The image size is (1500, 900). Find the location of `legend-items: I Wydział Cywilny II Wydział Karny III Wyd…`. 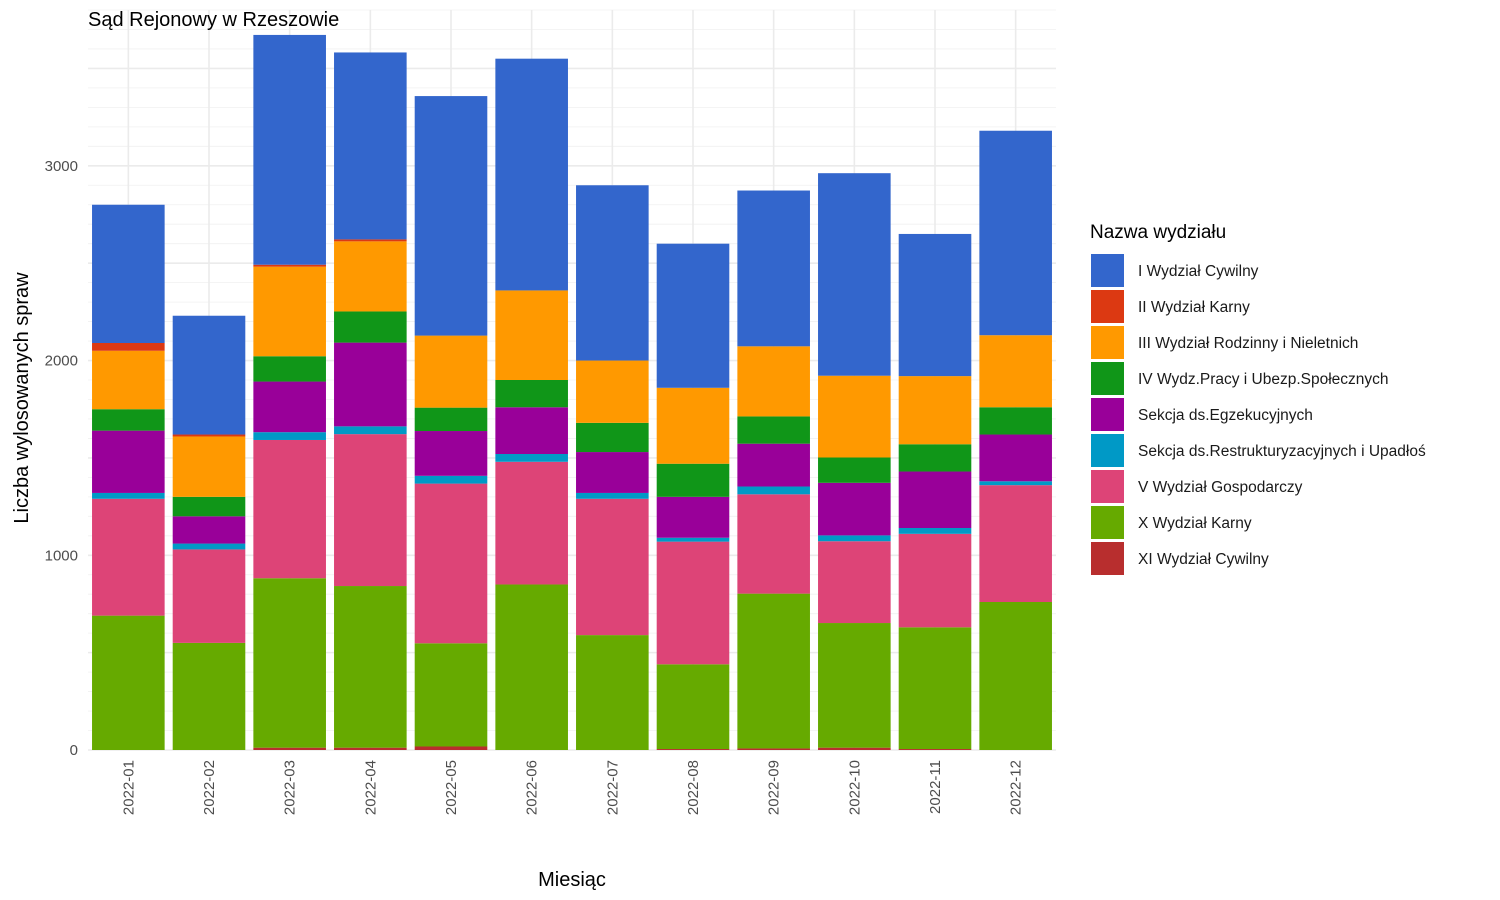

legend-items: I Wydział Cywilny II Wydział Karny III Wyd… is located at coordinates (1258, 414).